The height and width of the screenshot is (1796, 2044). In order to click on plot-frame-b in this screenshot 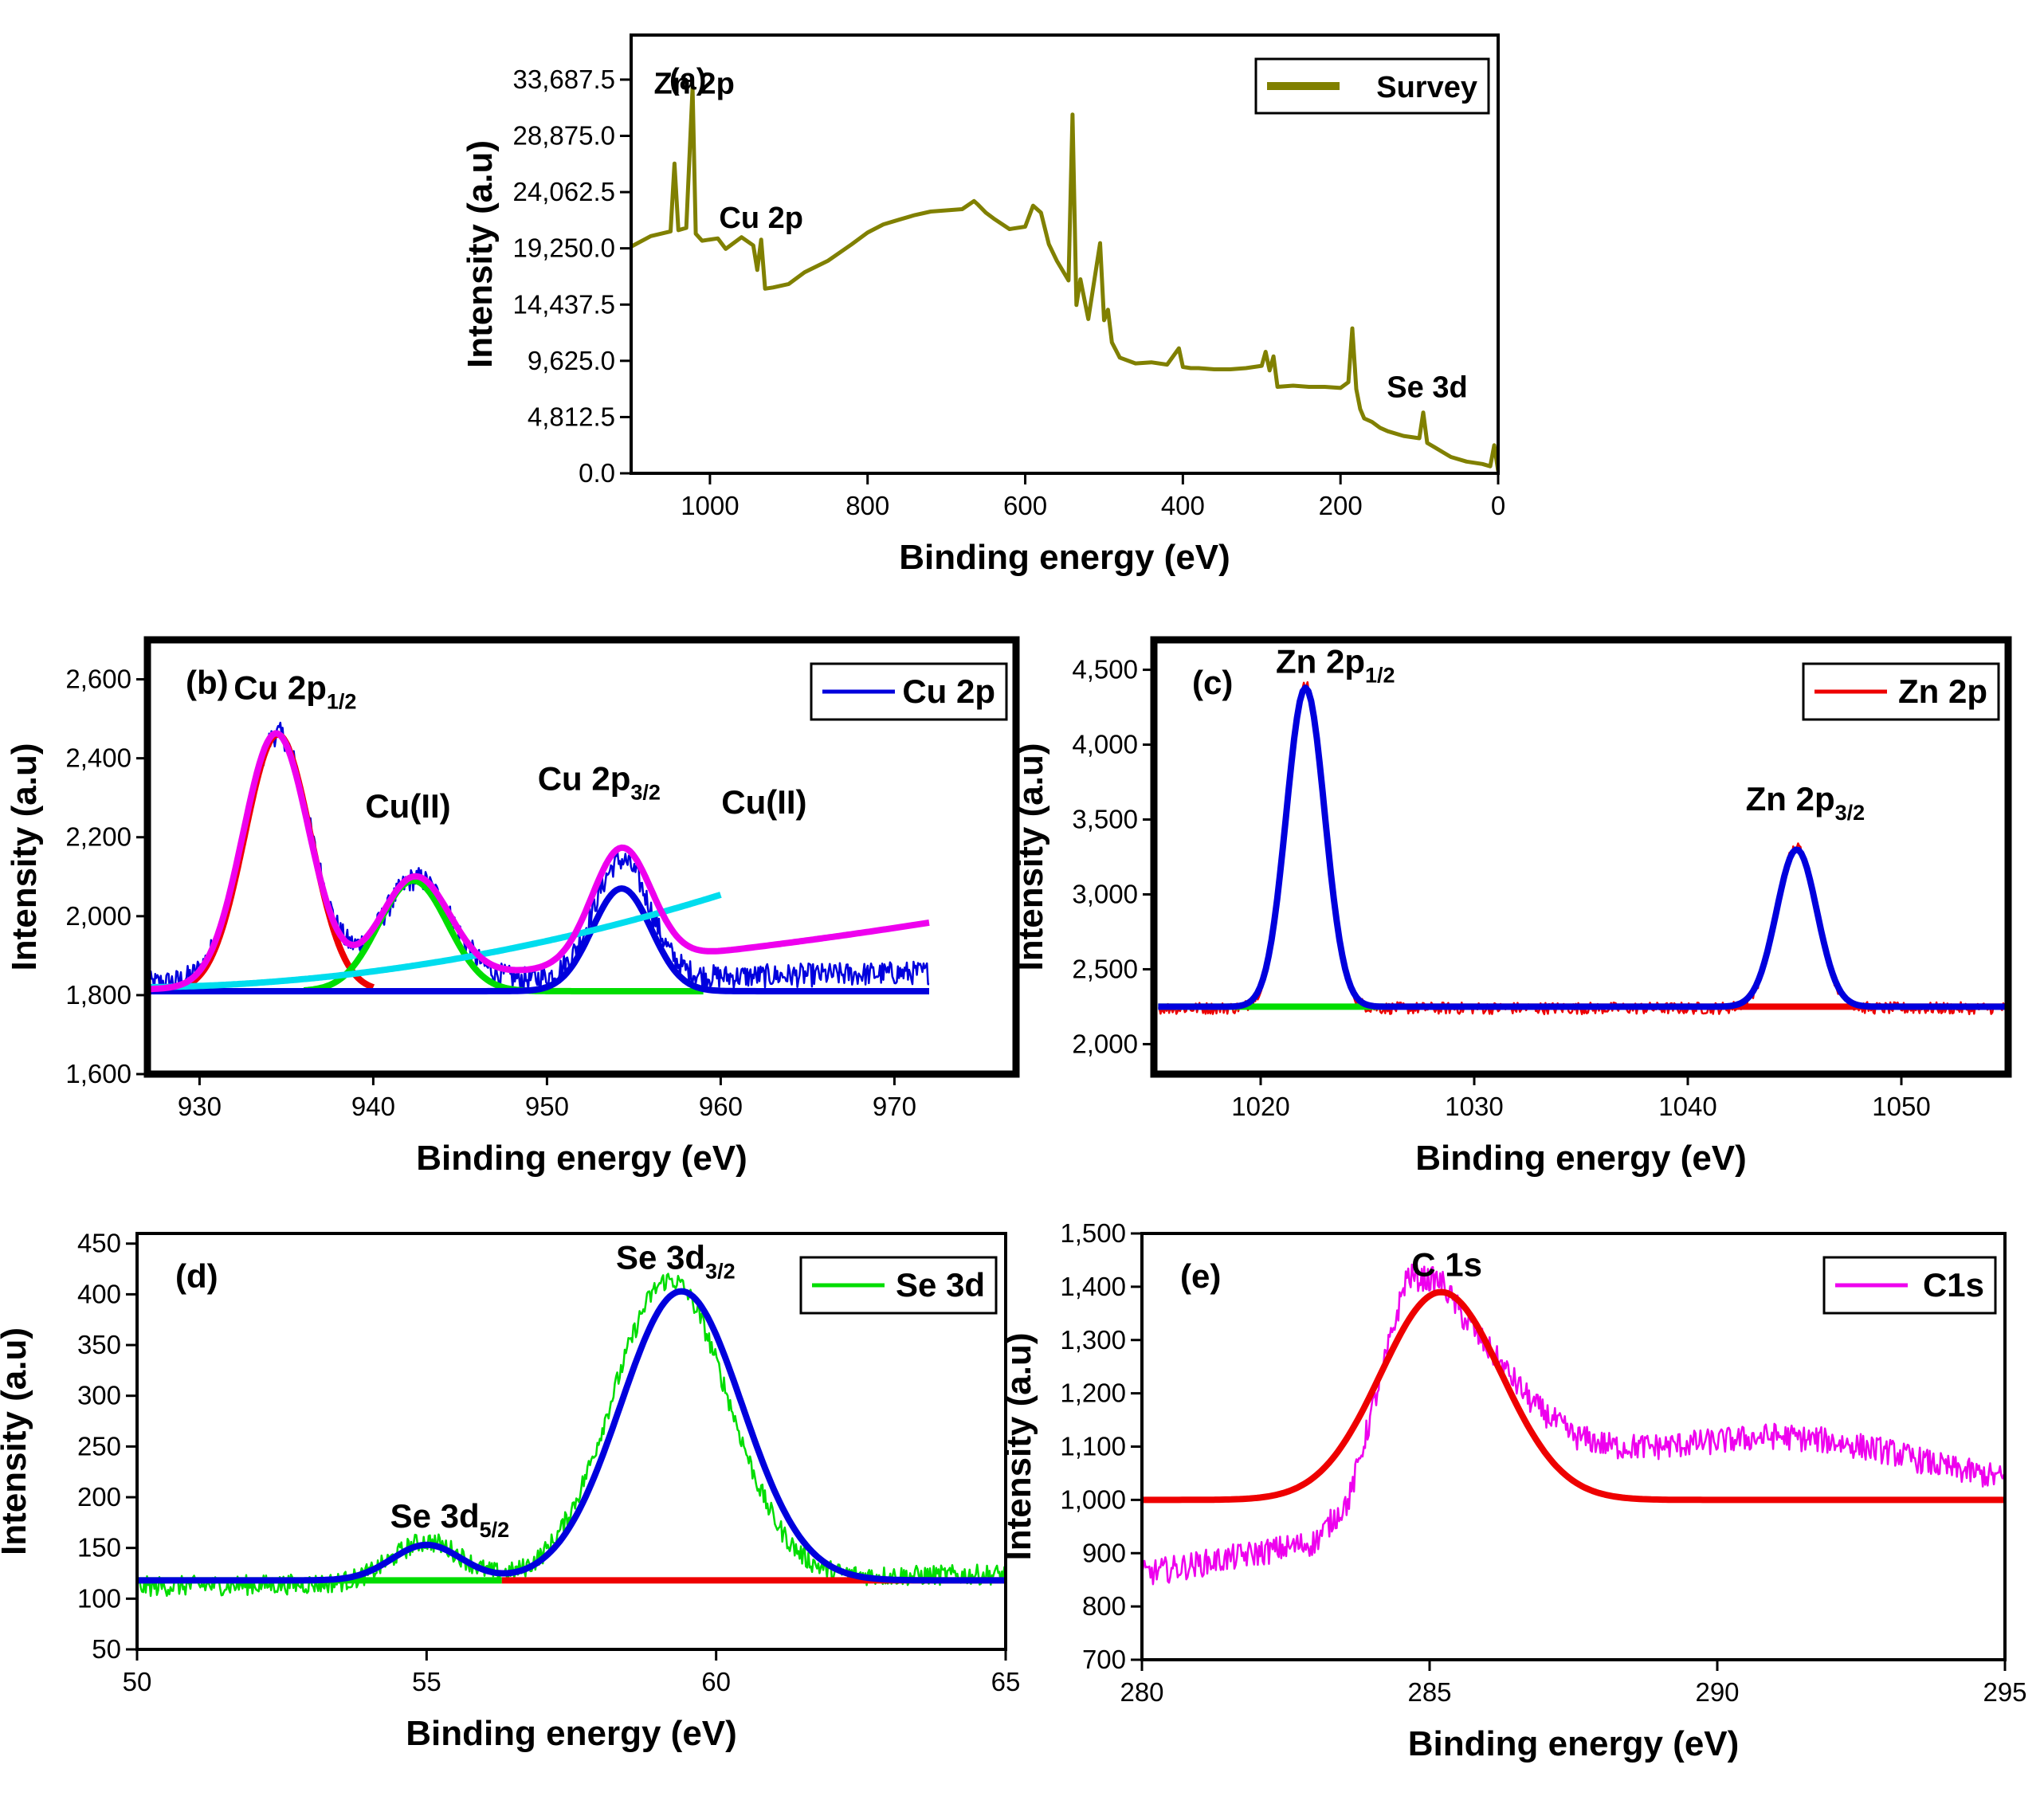, I will do `click(582, 857)`.